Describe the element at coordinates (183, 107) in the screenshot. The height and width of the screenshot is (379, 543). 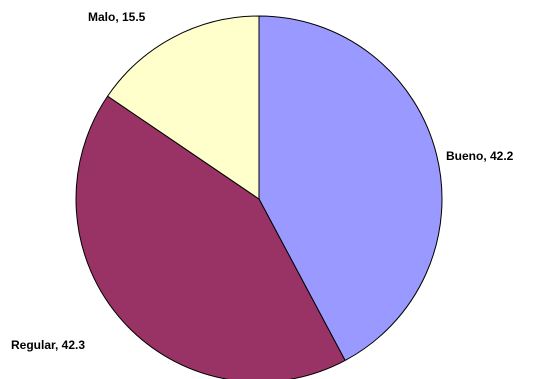
I see `pie-slice-malo` at that location.